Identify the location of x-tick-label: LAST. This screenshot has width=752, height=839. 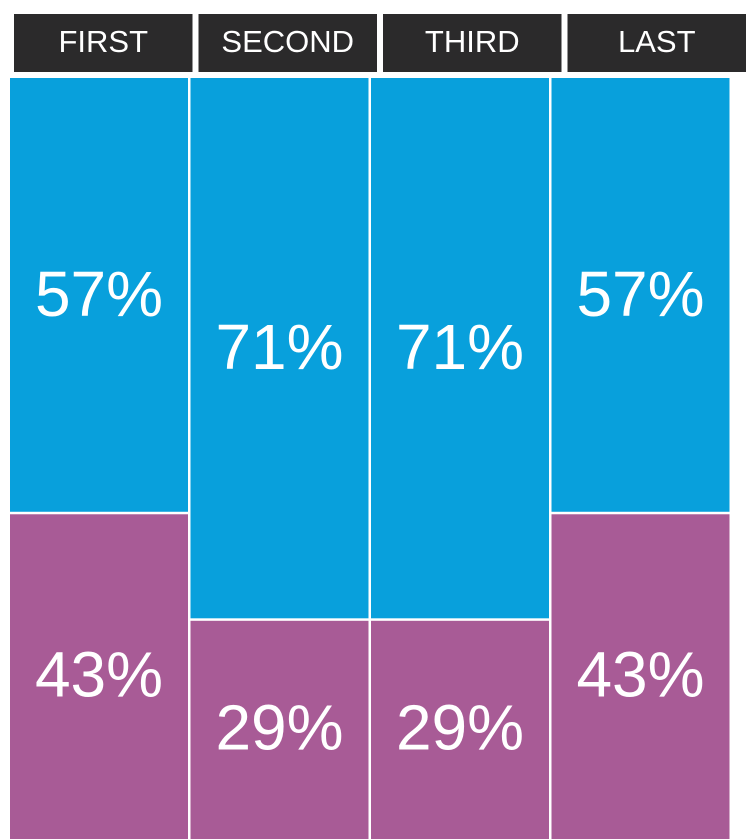
(657, 41).